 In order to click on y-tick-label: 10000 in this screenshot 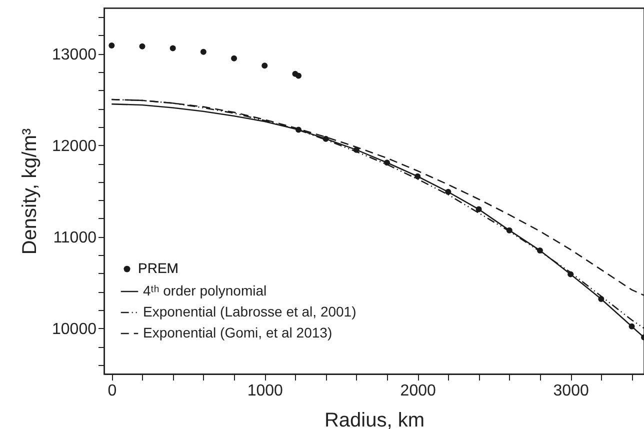, I will do `click(74, 329)`.